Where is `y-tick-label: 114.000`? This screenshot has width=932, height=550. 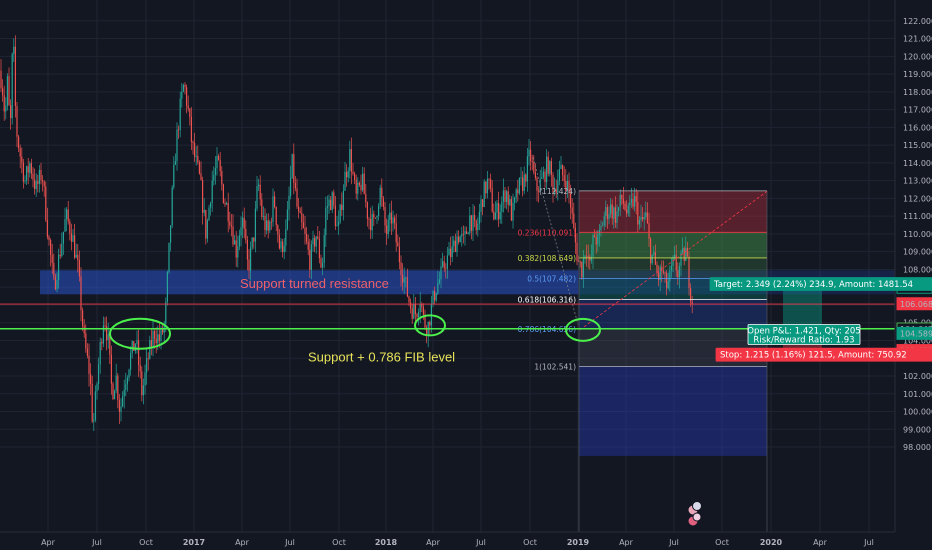
y-tick-label: 114.000 is located at coordinates (917, 163).